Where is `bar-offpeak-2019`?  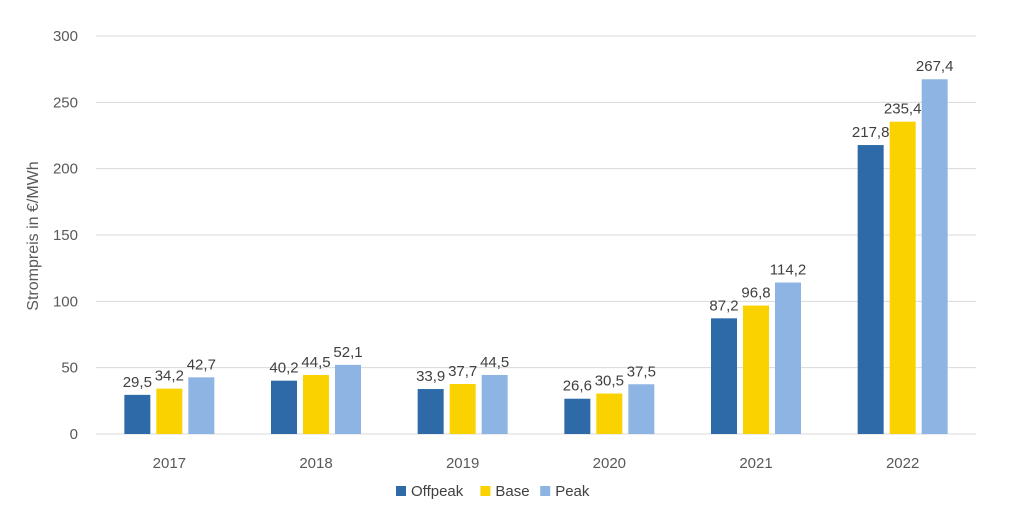
bar-offpeak-2019 is located at coordinates (430, 411).